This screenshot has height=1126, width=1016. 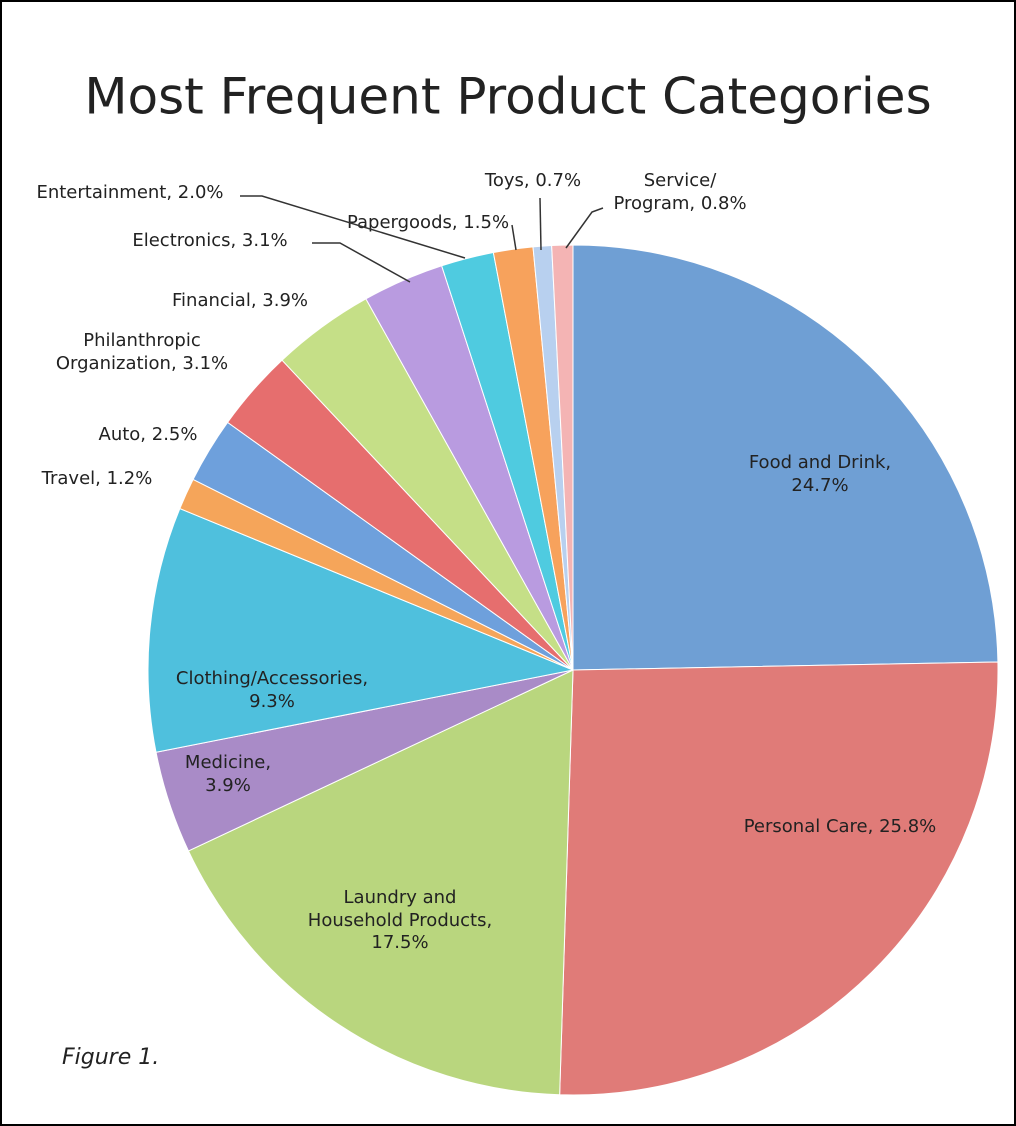 I want to click on leader-lines, so click(x=422, y=239).